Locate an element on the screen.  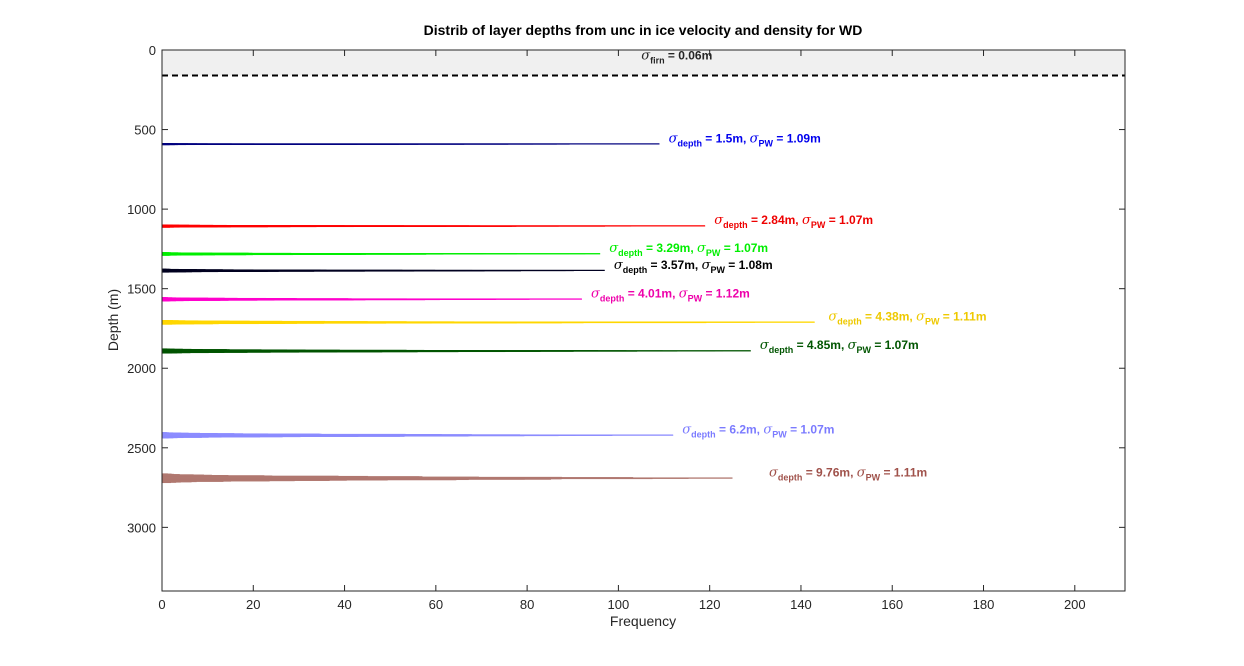
x-tick-label: 0 is located at coordinates (161, 604).